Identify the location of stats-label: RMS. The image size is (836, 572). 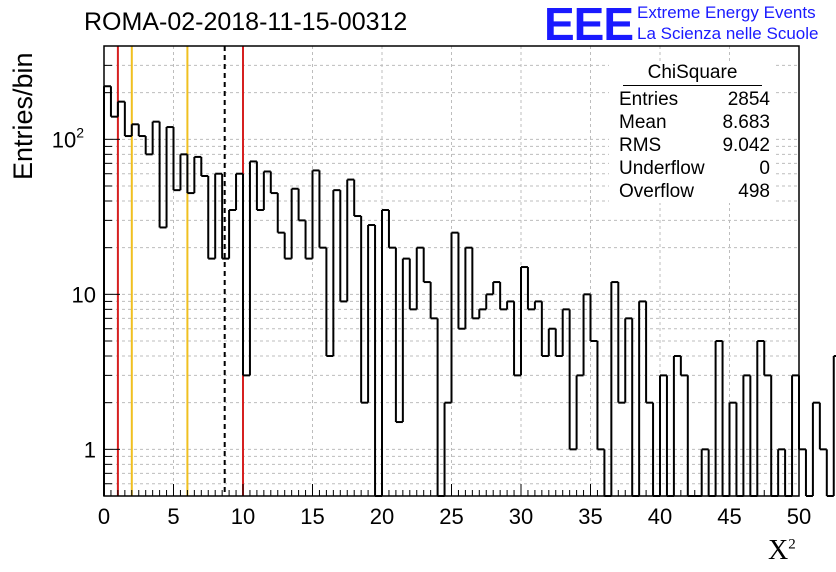
(640, 145).